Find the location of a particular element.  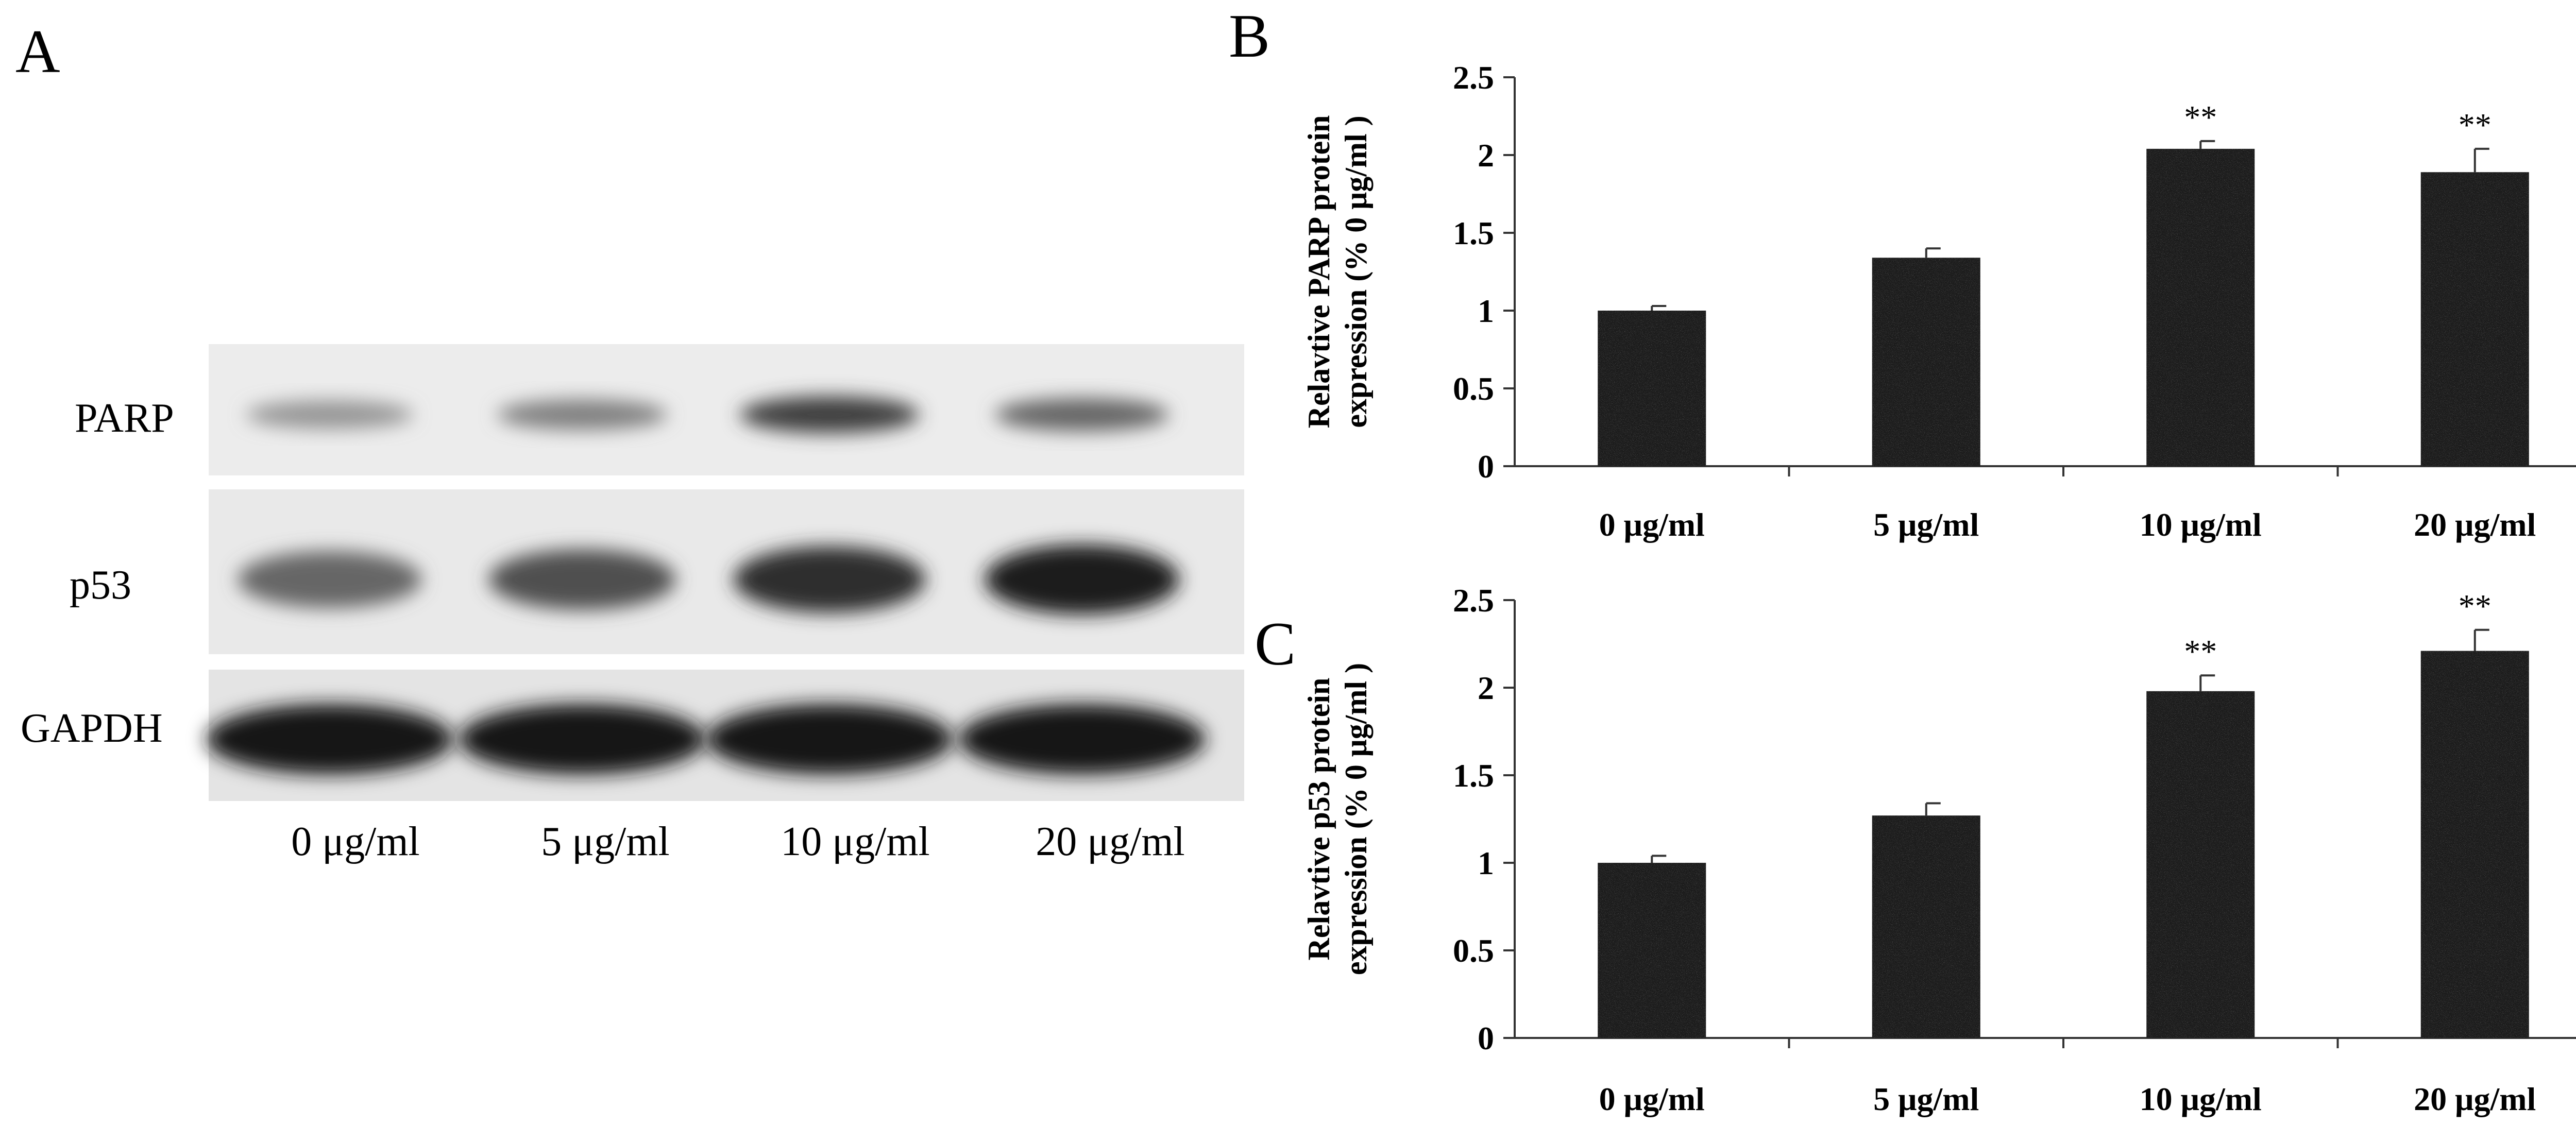

blot-bands is located at coordinates (706, 586).